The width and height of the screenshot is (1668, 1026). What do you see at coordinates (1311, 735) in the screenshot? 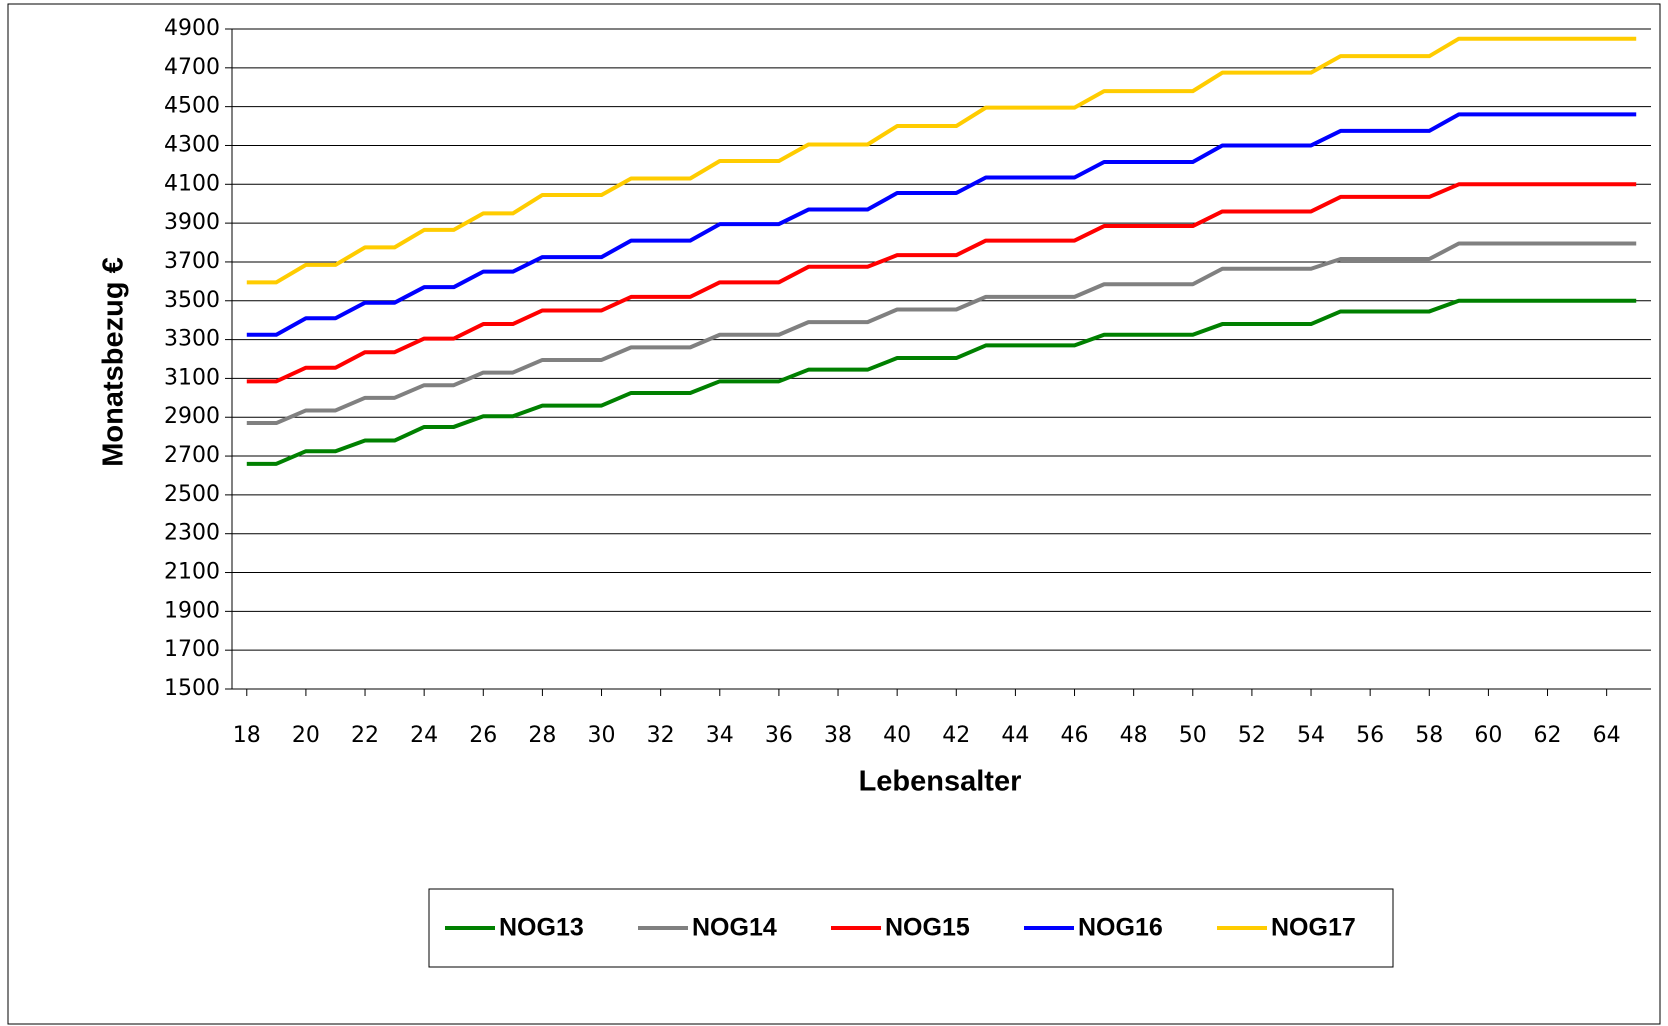
I see `x-tick-label: 54` at bounding box center [1311, 735].